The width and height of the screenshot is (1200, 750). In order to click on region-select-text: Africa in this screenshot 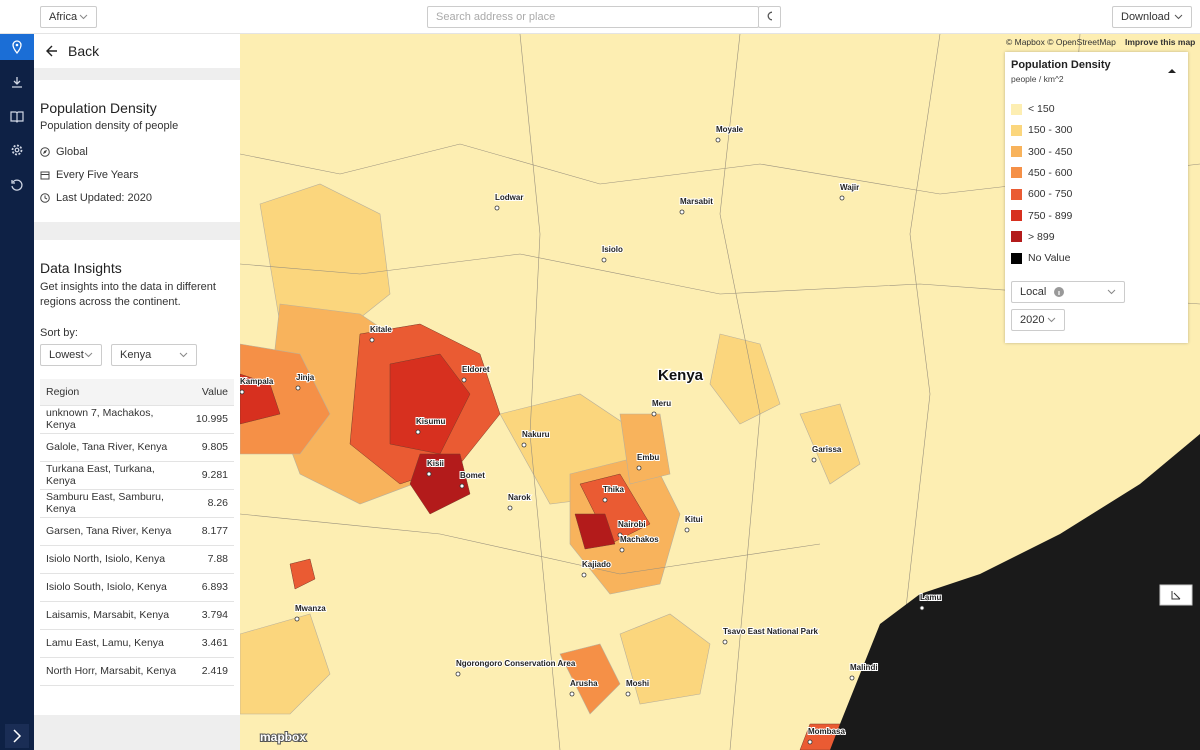, I will do `click(63, 17)`.